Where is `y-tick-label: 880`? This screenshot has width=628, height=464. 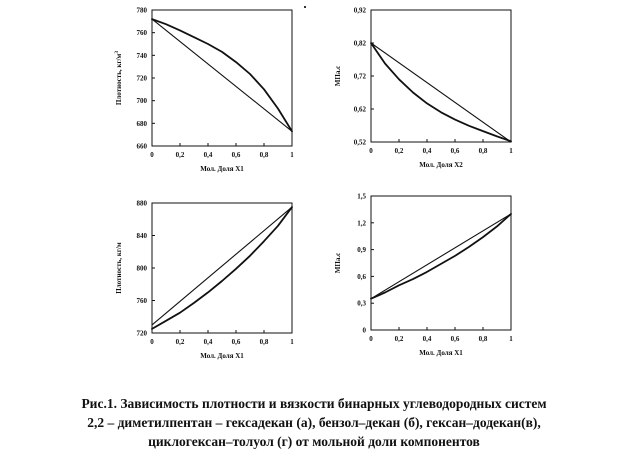
y-tick-label: 880 is located at coordinates (142, 204).